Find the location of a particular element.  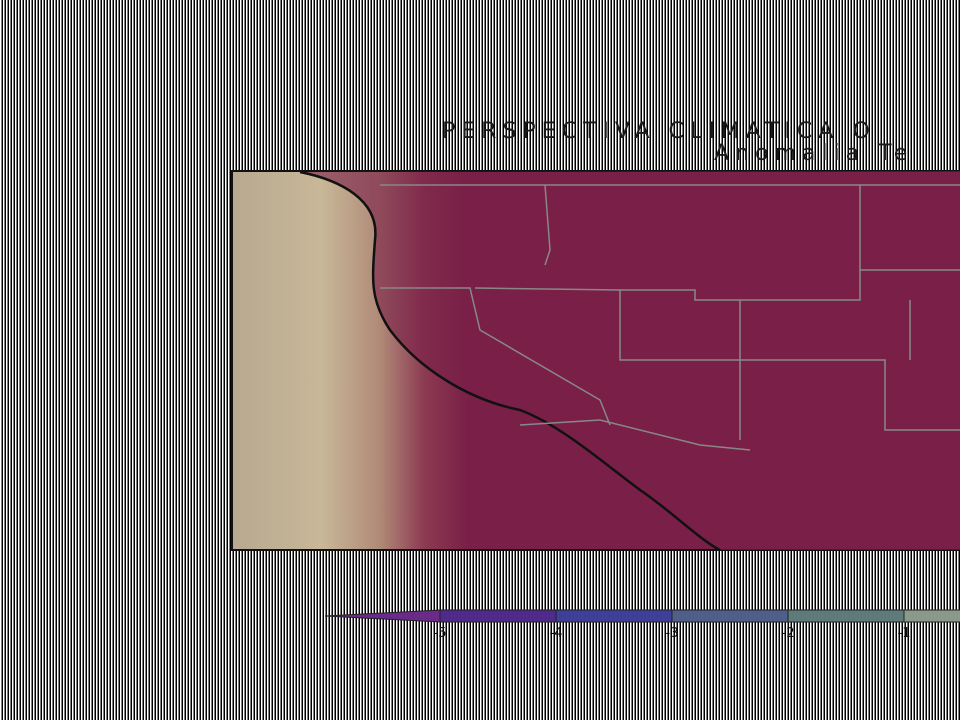

colorbar-label: -4 is located at coordinates (556, 633).